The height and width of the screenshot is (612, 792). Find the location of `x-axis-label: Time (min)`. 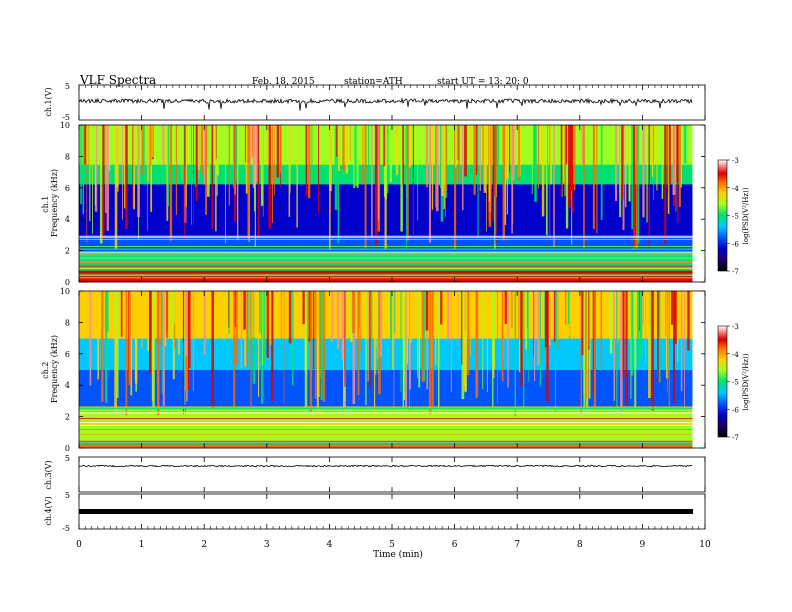

x-axis-label: Time (min) is located at coordinates (398, 554).